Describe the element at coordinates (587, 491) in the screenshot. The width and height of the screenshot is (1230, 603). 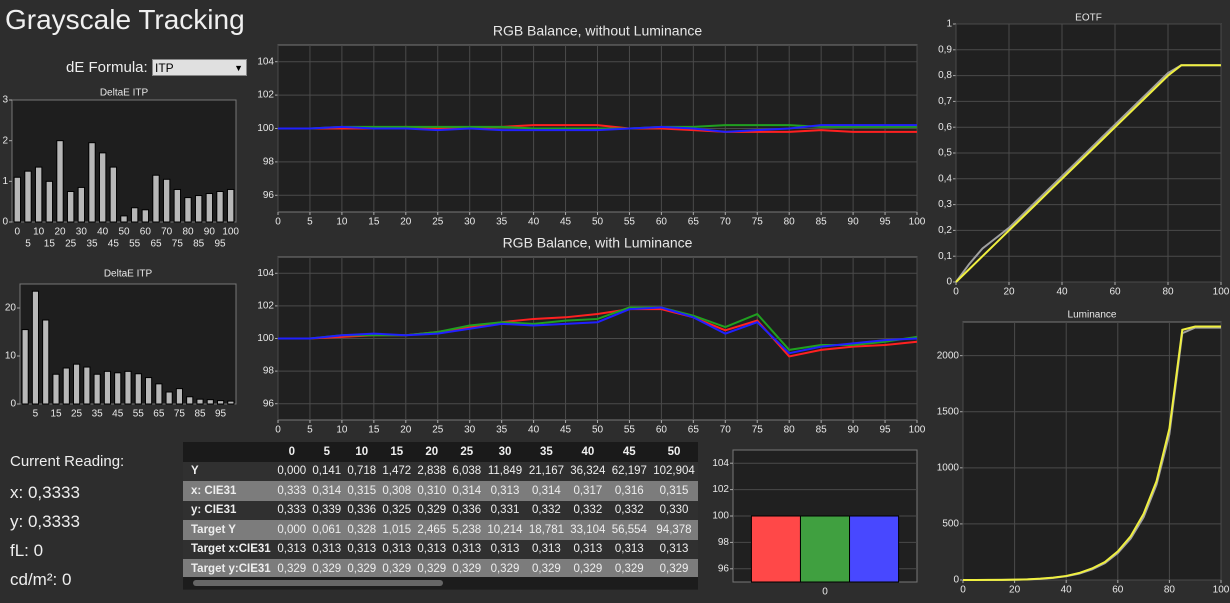
I see `table-cell: 0,317` at that location.